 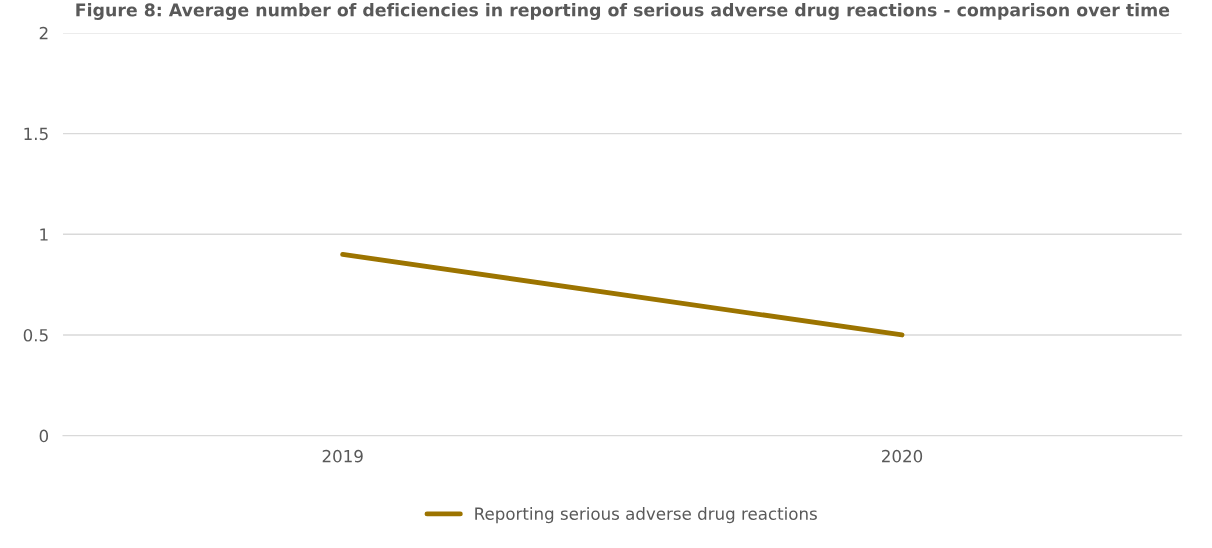 What do you see at coordinates (646, 515) in the screenshot?
I see `legend-label: Reporting serious adverse drug reactions` at bounding box center [646, 515].